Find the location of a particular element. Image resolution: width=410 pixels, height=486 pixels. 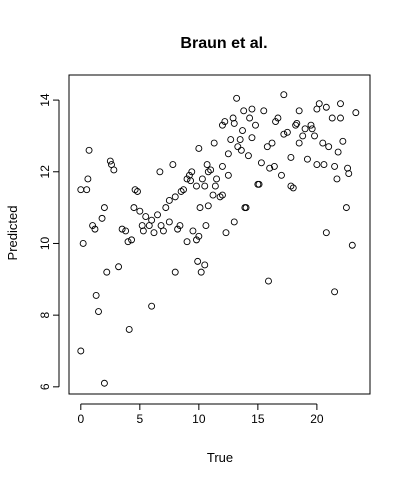

x-axis-label: True is located at coordinates (220, 457).